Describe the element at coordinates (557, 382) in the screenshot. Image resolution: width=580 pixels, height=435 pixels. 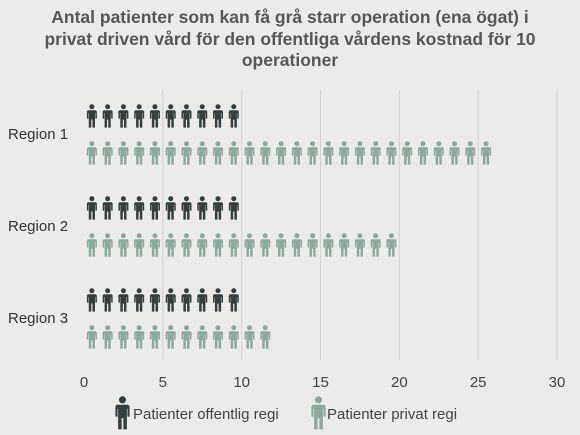
I see `x-tick-label: 30` at that location.